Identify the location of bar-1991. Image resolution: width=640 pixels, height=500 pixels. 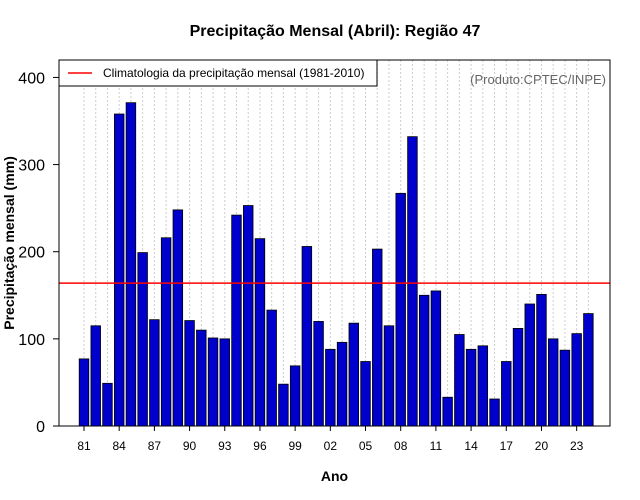
(201, 378).